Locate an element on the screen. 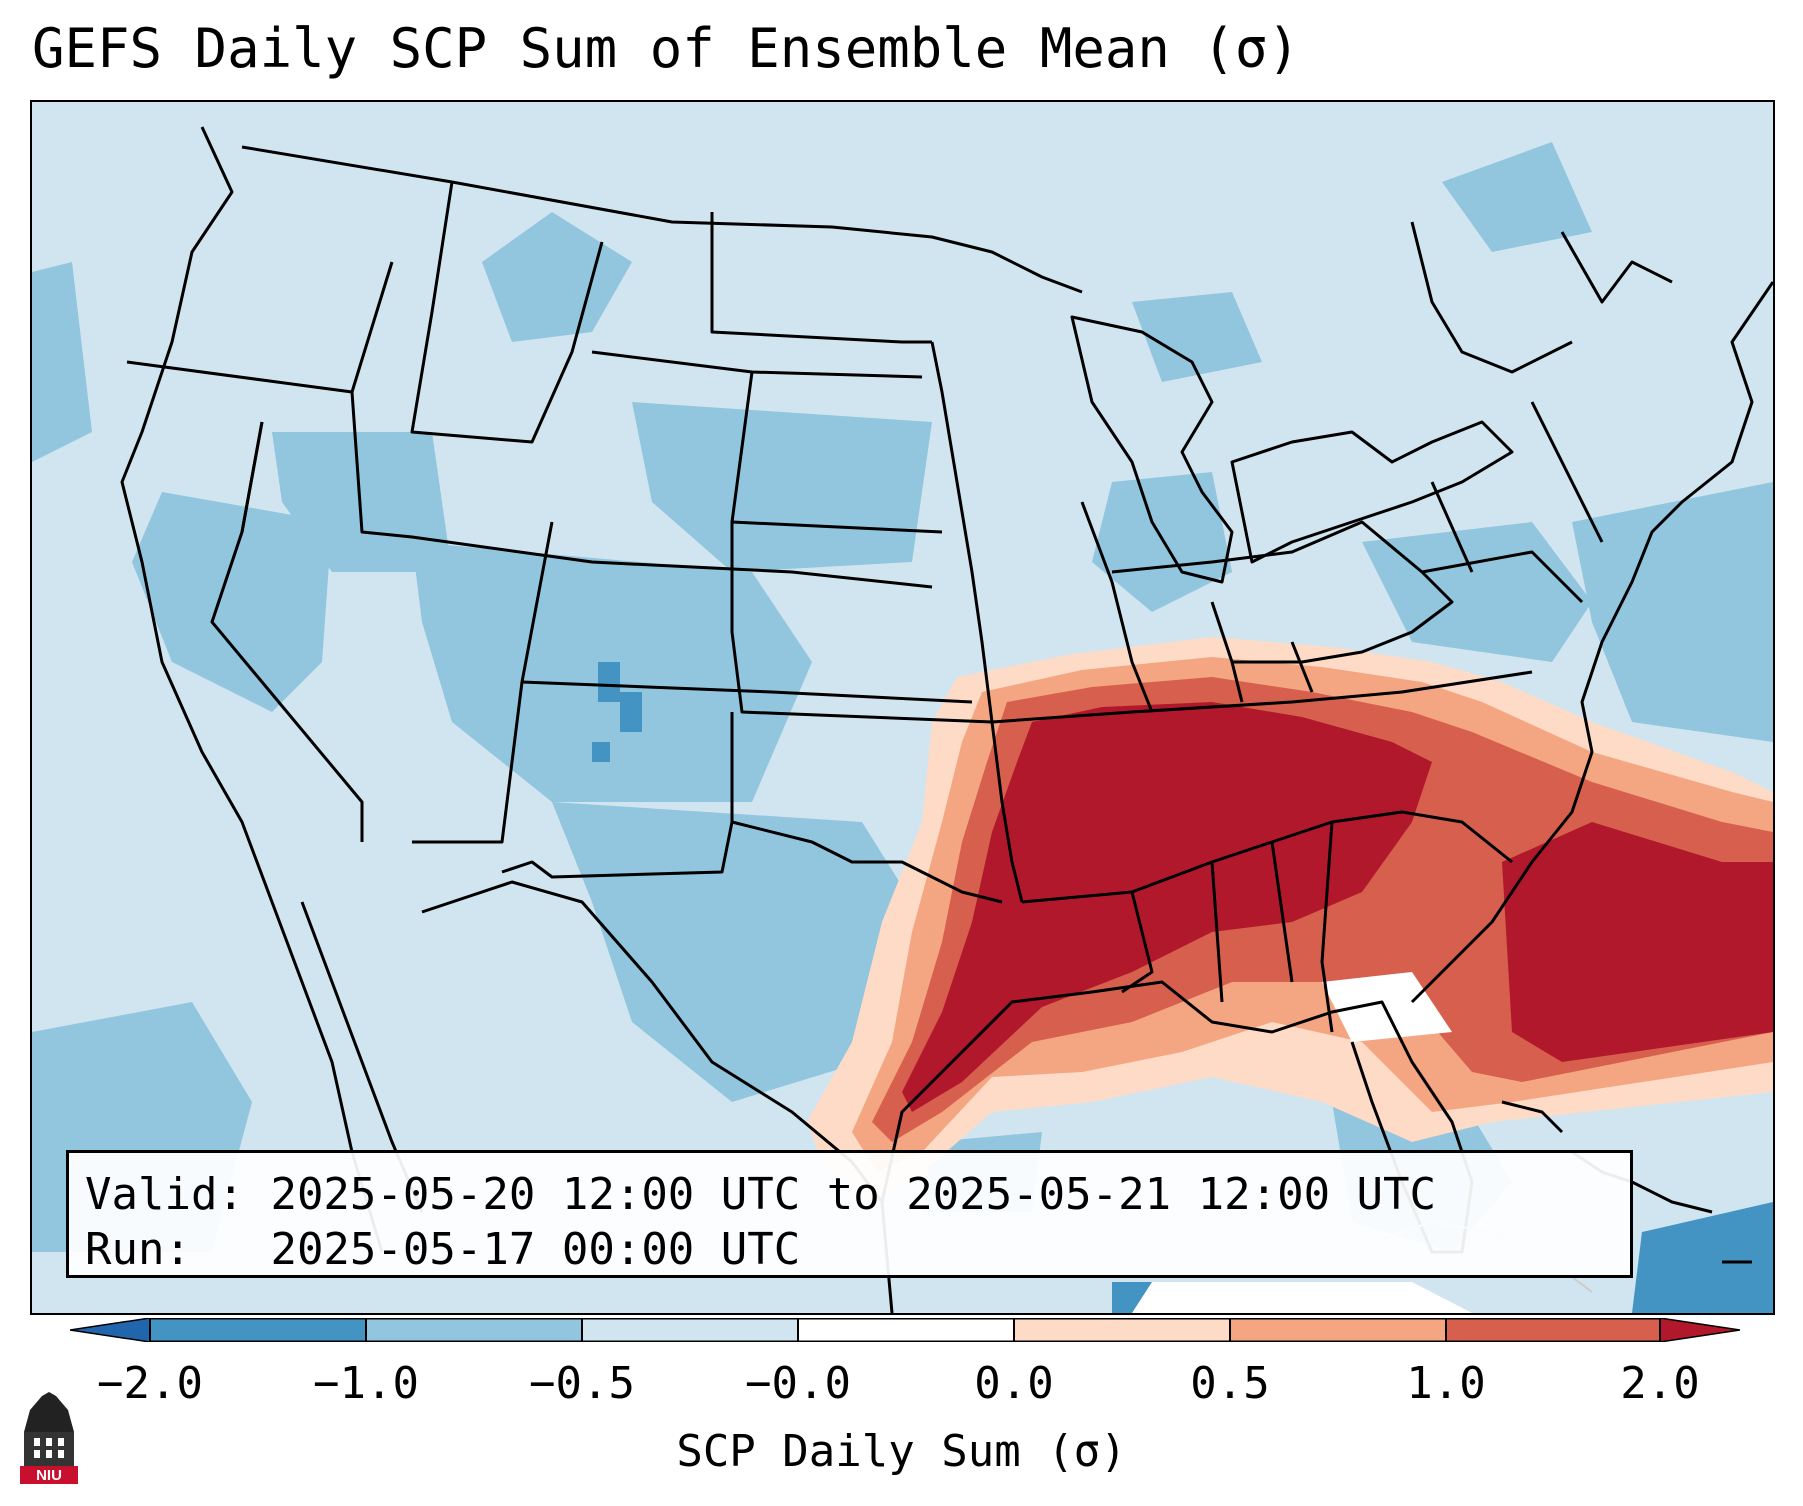 The image size is (1803, 1506). chart-title: GEFS Daily SCP Sum of Ensemble Mean (σ) is located at coordinates (666, 48).